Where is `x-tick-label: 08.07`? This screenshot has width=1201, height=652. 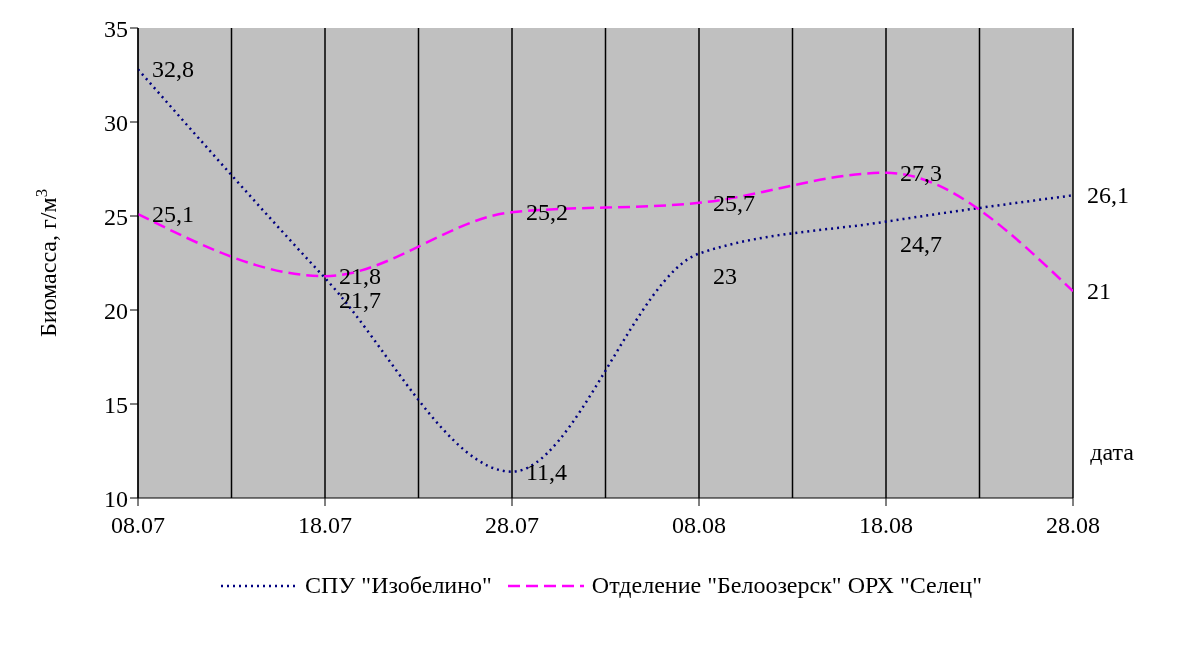
x-tick-label: 08.07 is located at coordinates (138, 525).